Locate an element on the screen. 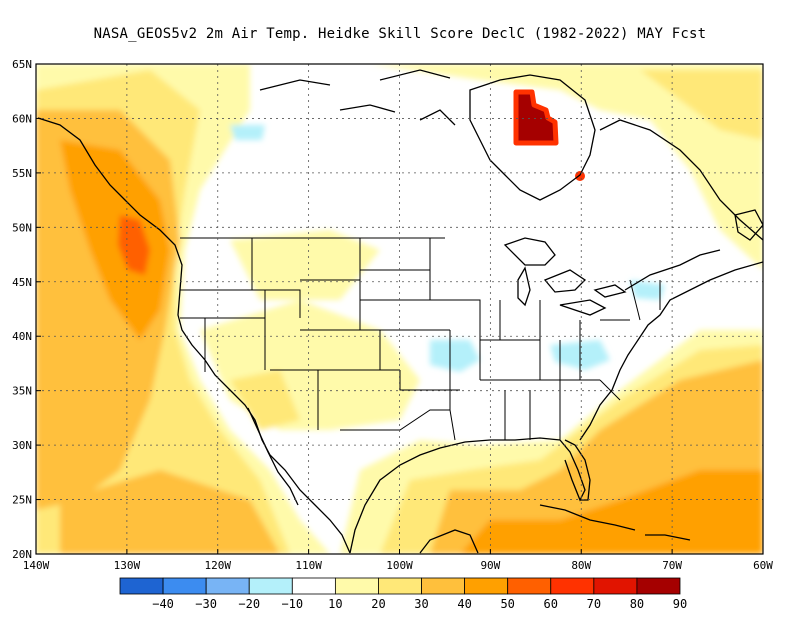 The image size is (800, 618). colorbar: −40 −30 −20 −10 10 20 30 40 50 60 70 80 90 is located at coordinates (403, 594).